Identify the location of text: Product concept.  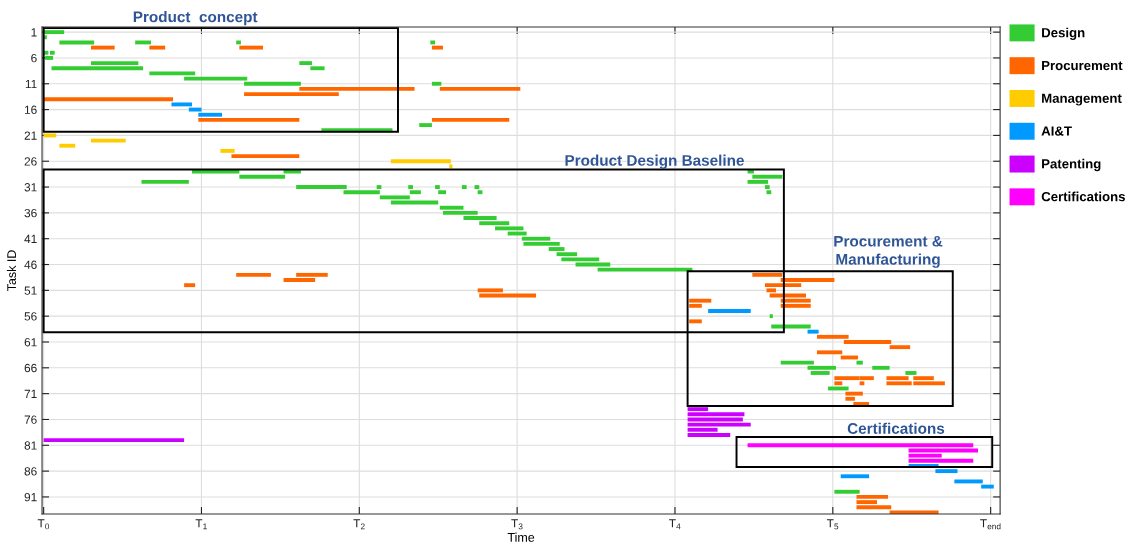
(195, 18).